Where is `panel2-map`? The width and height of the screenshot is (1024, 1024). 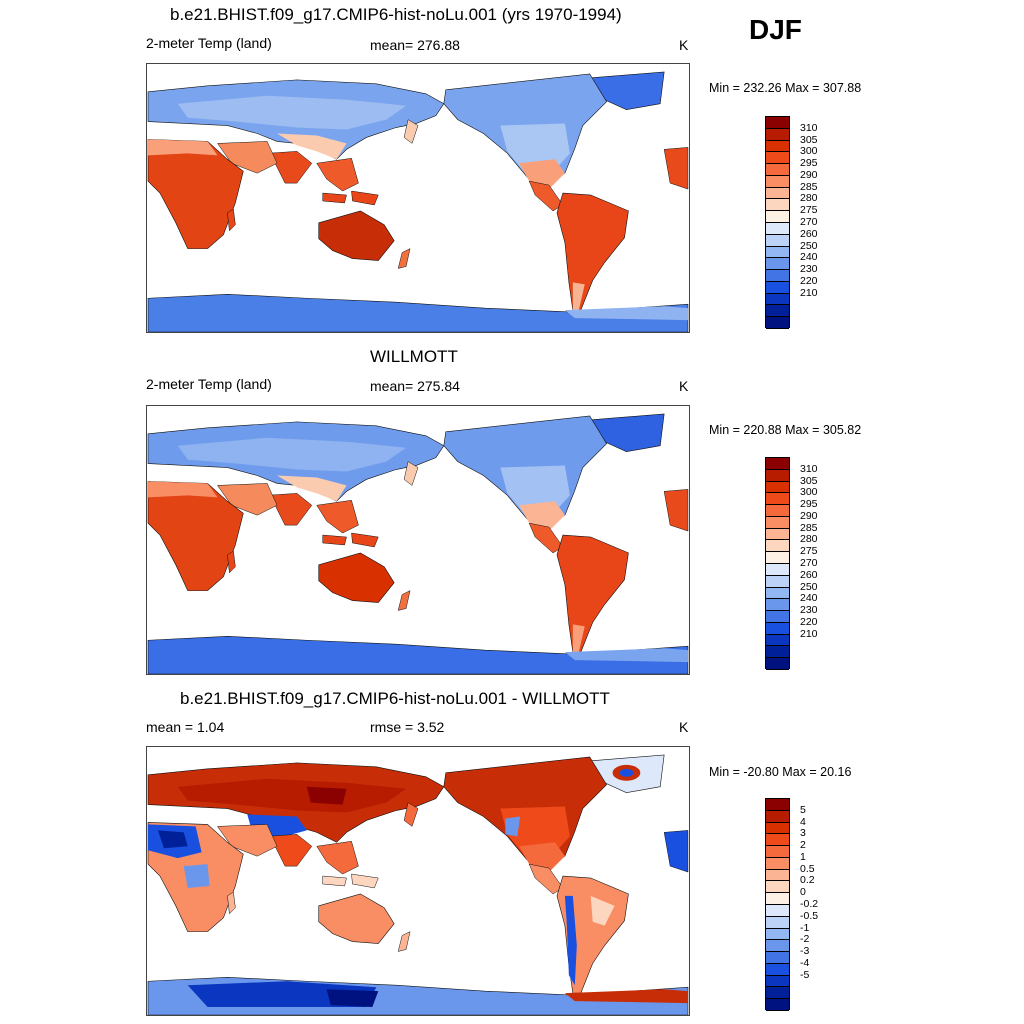
panel2-map is located at coordinates (418, 540).